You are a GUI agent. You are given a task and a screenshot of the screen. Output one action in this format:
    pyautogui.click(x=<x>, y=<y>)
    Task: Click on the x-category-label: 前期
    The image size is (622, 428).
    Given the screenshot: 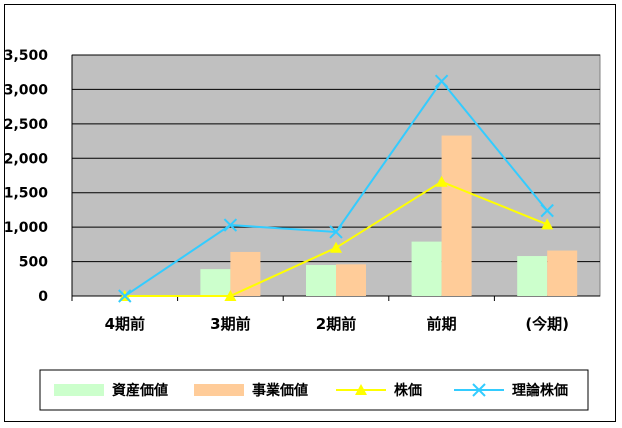 What is the action you would take?
    pyautogui.click(x=442, y=324)
    